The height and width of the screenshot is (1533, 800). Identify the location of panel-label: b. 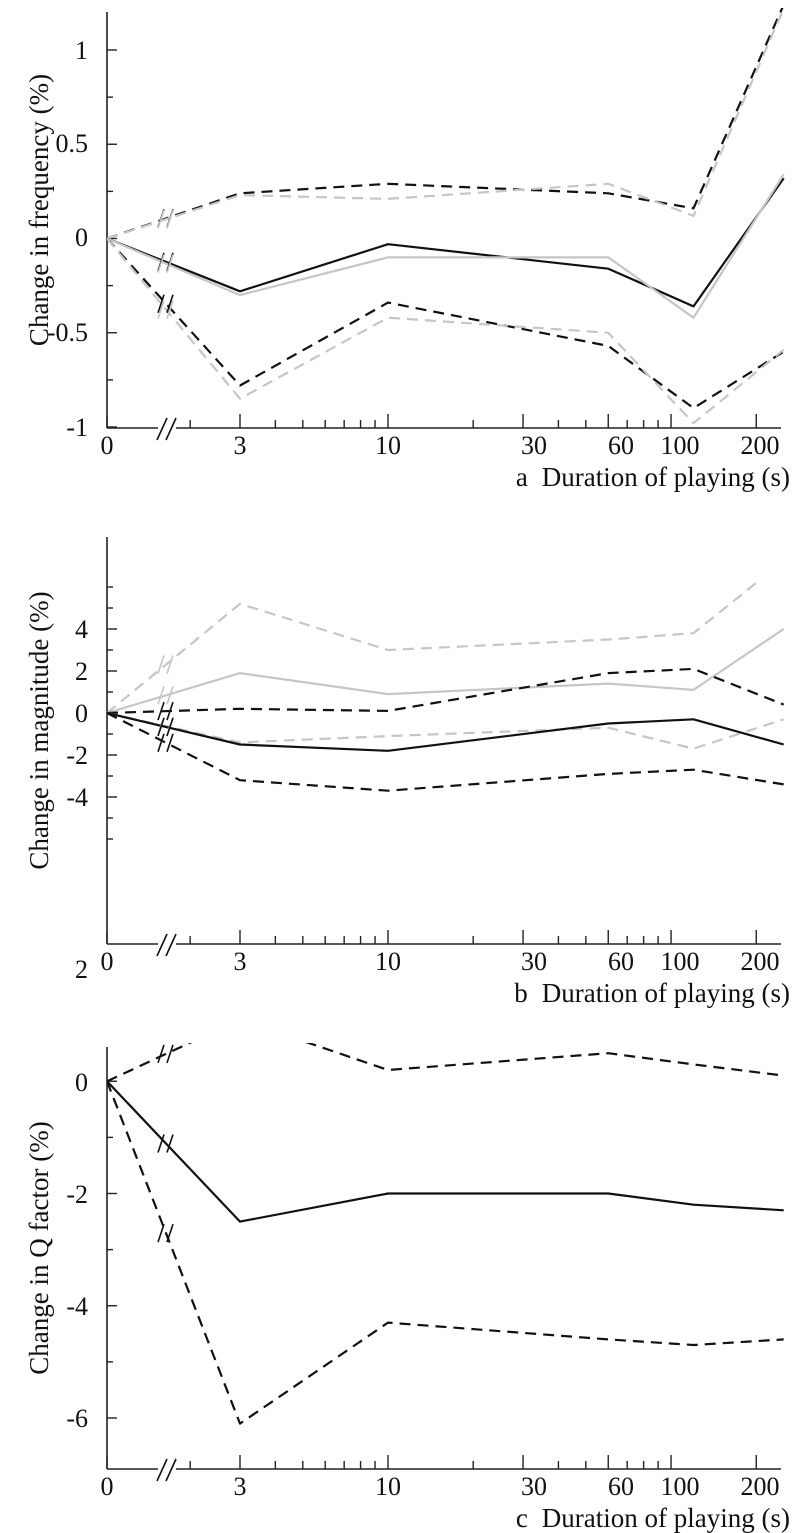
(521, 993).